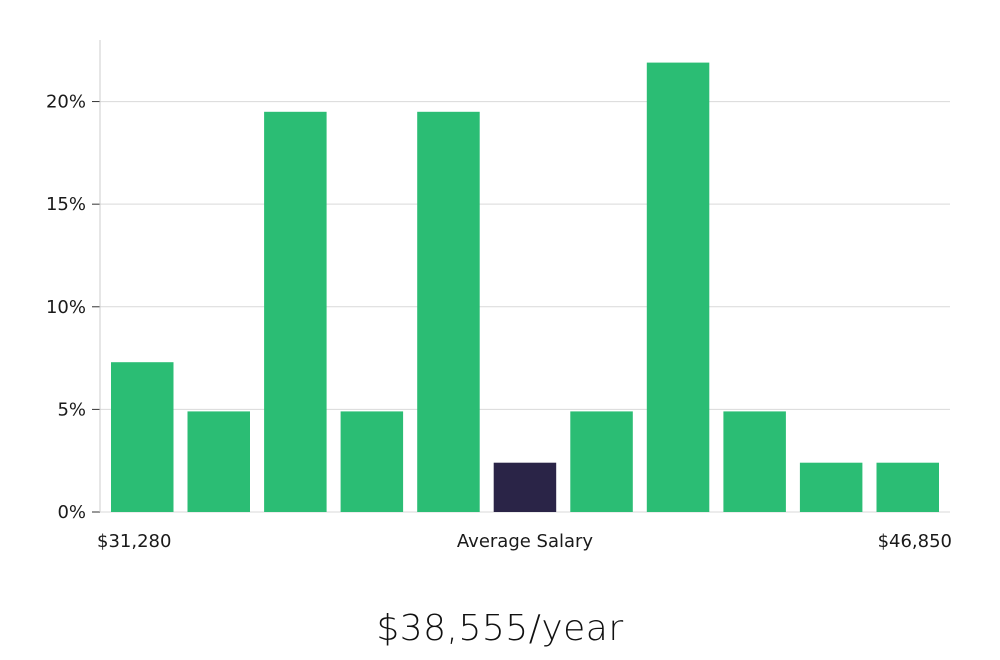 The image size is (1000, 660). What do you see at coordinates (66, 204) in the screenshot?
I see `y-tick-label: 15%` at bounding box center [66, 204].